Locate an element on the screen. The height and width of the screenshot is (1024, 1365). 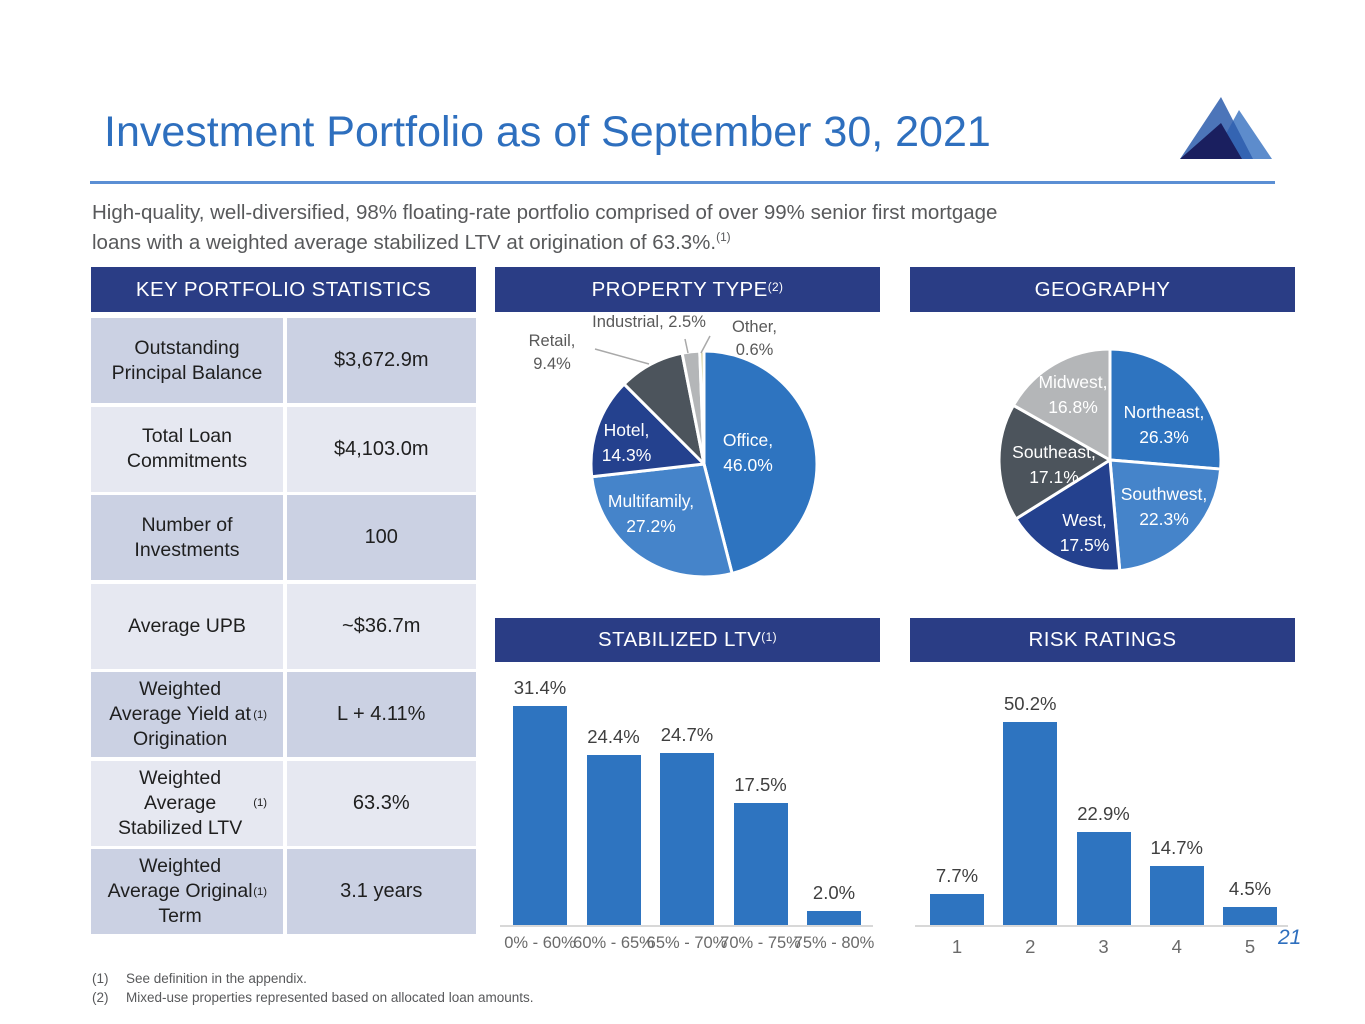
pie-slice-west is located at coordinates (1068, 515).